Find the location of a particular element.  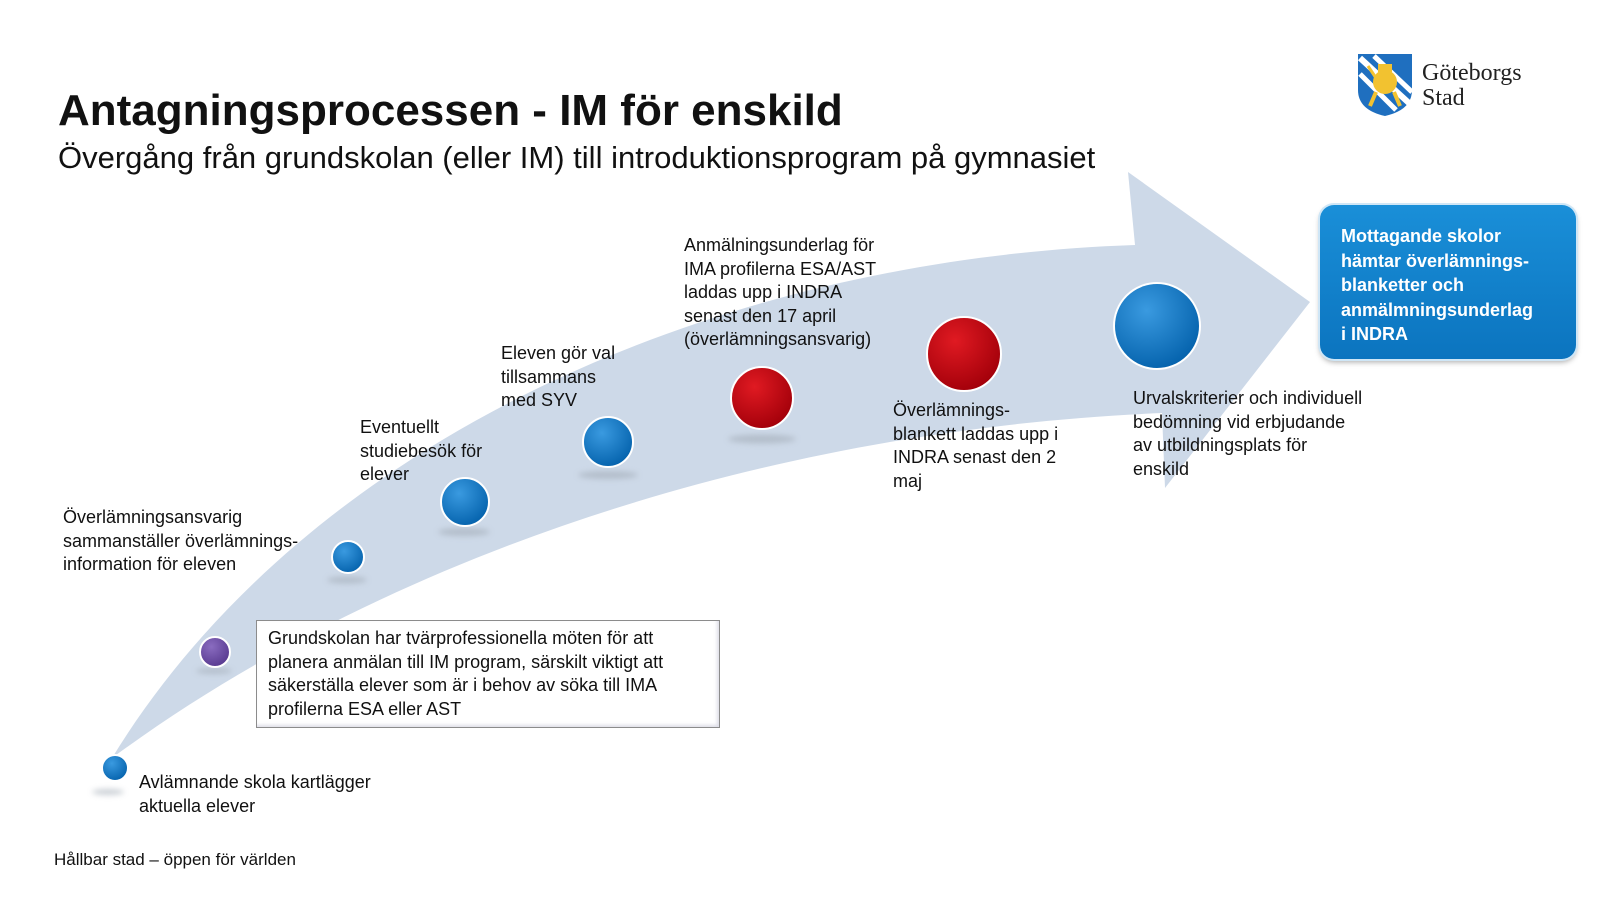

logo-text-line2: Stad is located at coordinates (1443, 98).